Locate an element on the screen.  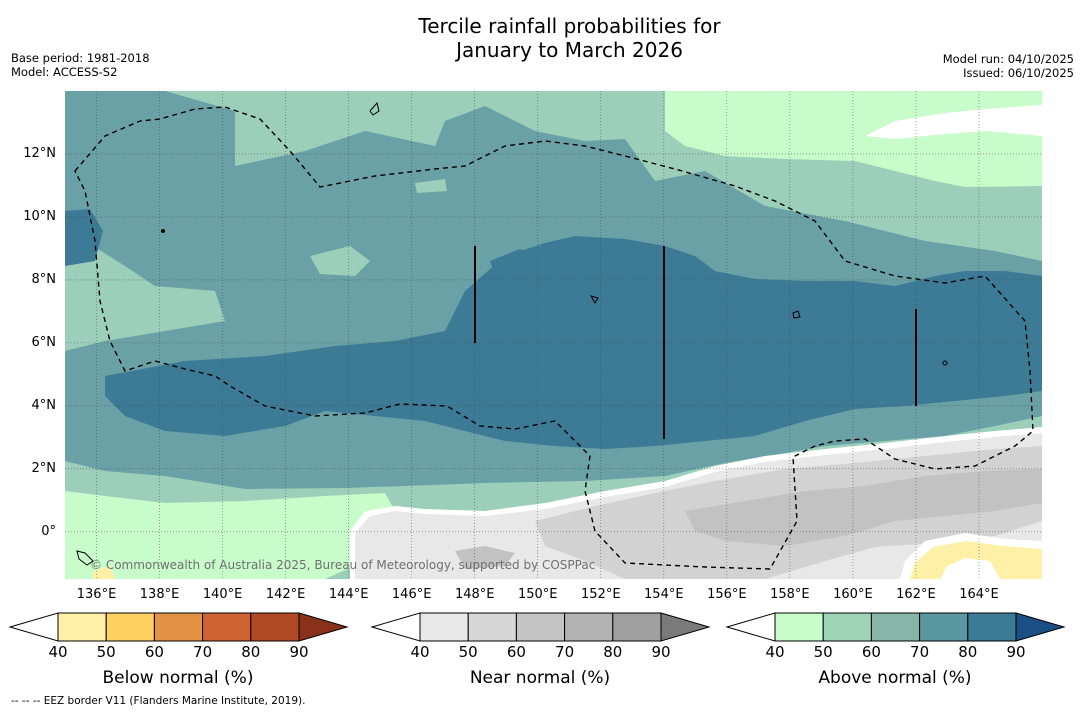
title-line-1: Tercile rainfall probabilities for is located at coordinates (569, 26).